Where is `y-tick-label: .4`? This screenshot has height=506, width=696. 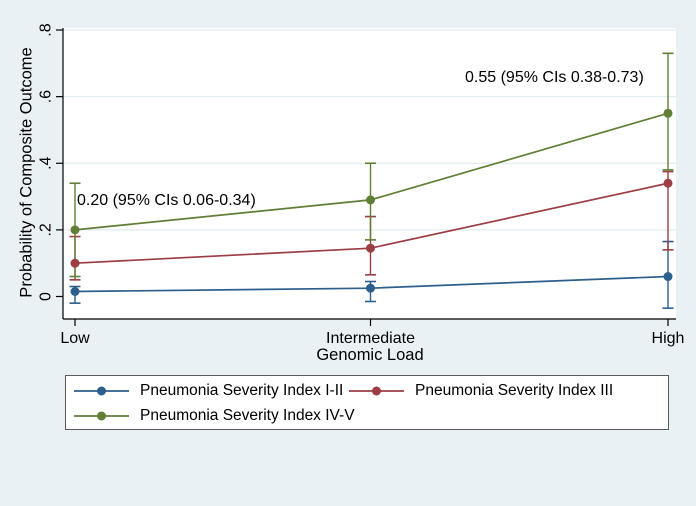
y-tick-label: .4 is located at coordinates (46, 162).